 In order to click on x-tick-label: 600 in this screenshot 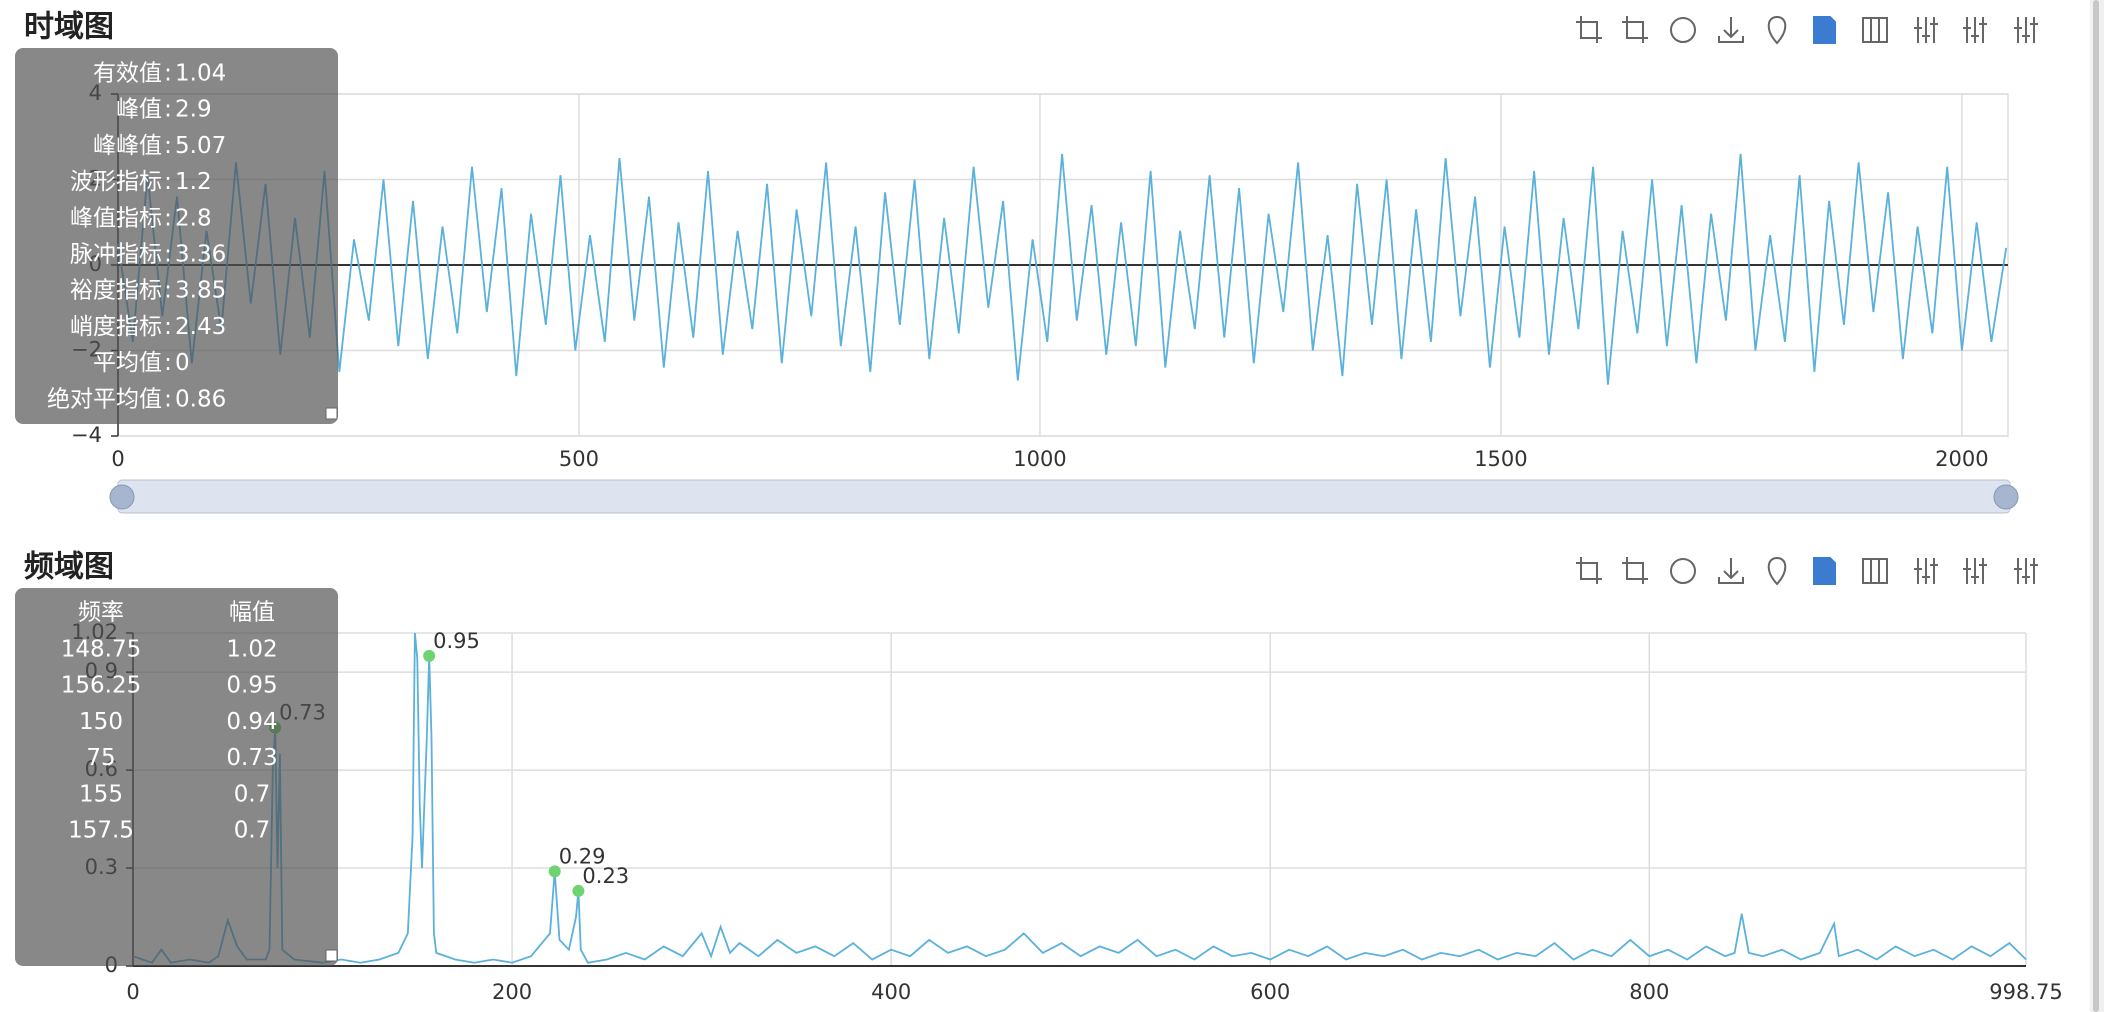, I will do `click(1270, 992)`.